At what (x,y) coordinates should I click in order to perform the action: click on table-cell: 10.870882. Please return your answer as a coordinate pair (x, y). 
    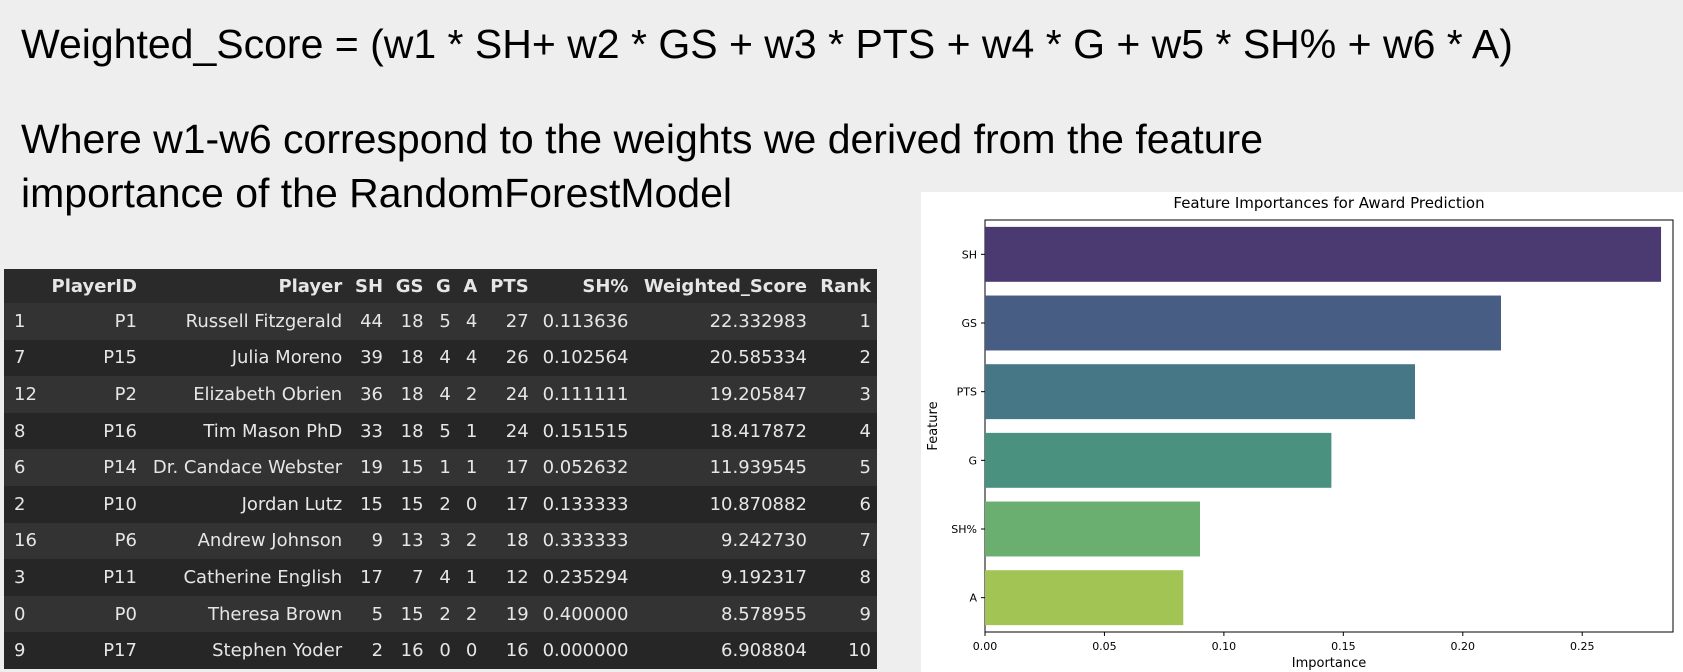
    Looking at the image, I should click on (723, 504).